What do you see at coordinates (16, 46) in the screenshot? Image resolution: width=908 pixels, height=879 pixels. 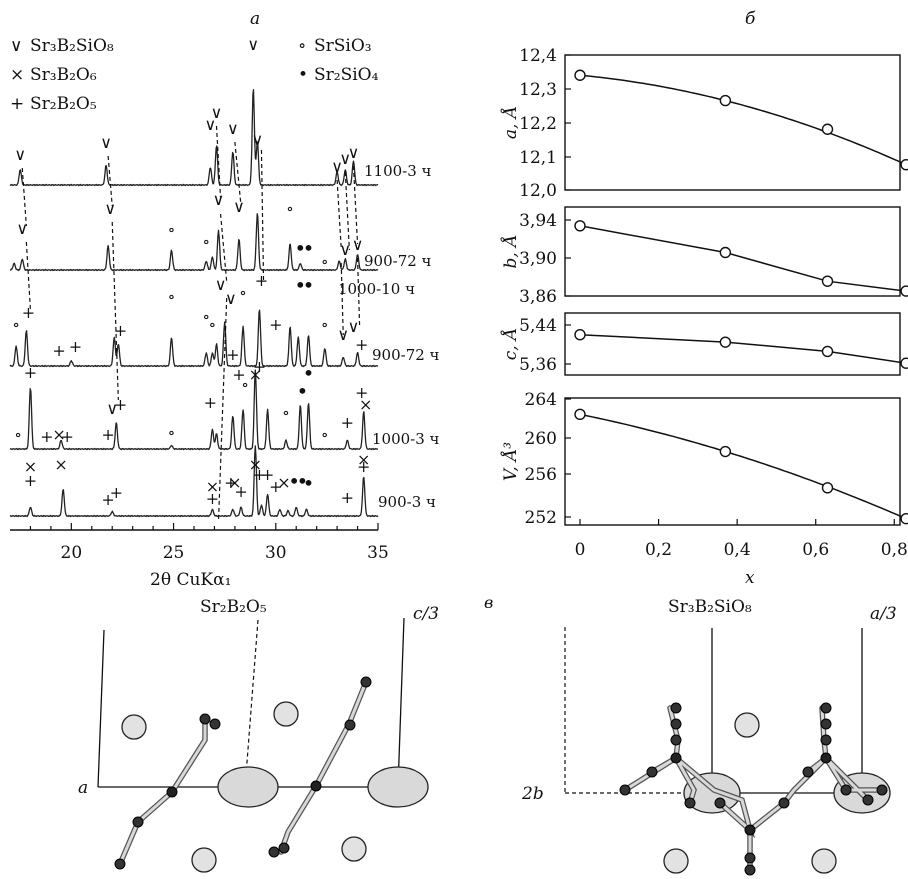 I see `legend-symbol: ∨` at bounding box center [16, 46].